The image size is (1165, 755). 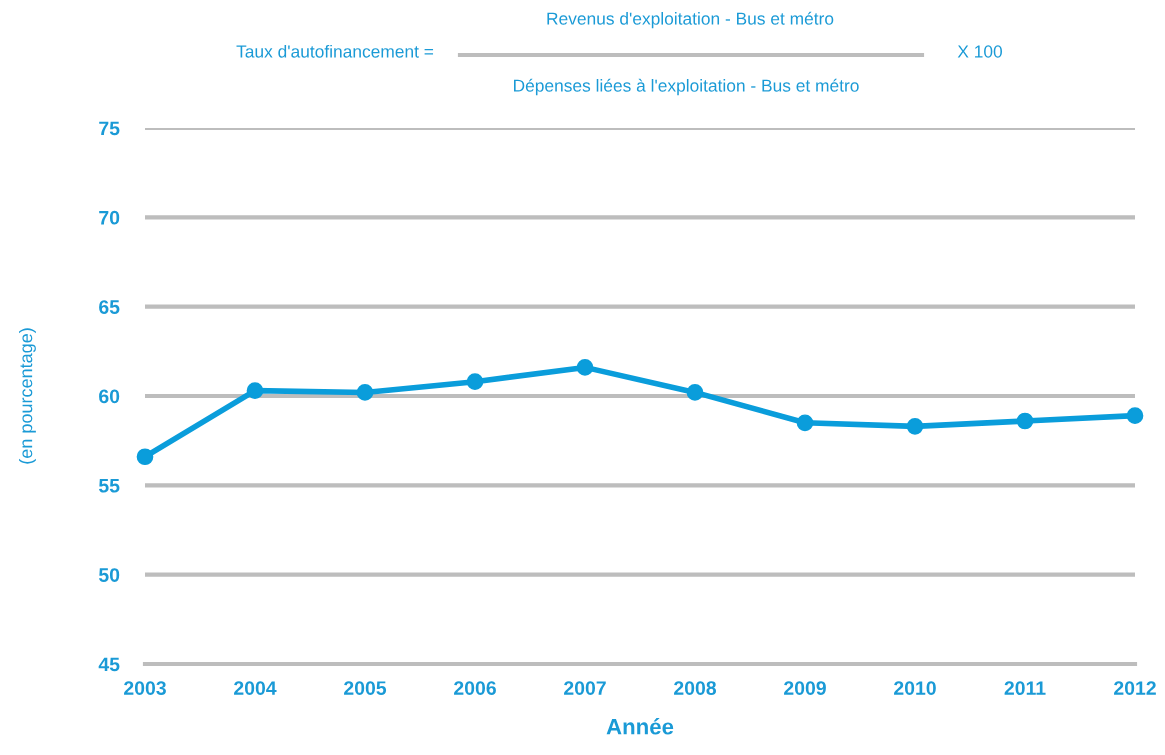 I want to click on x-tick-label: 2012, so click(x=1135, y=688).